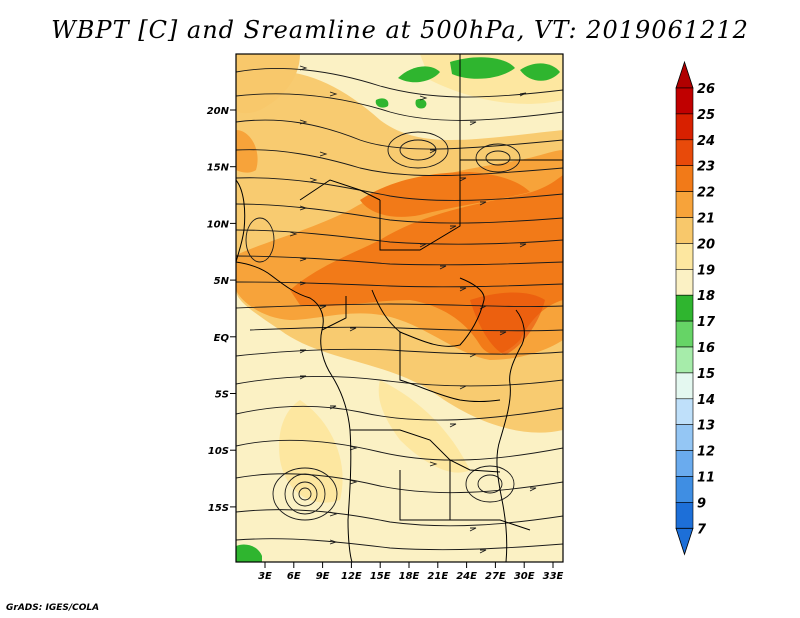  What do you see at coordinates (706, 296) in the screenshot?
I see `colorbar-label: 18` at bounding box center [706, 296].